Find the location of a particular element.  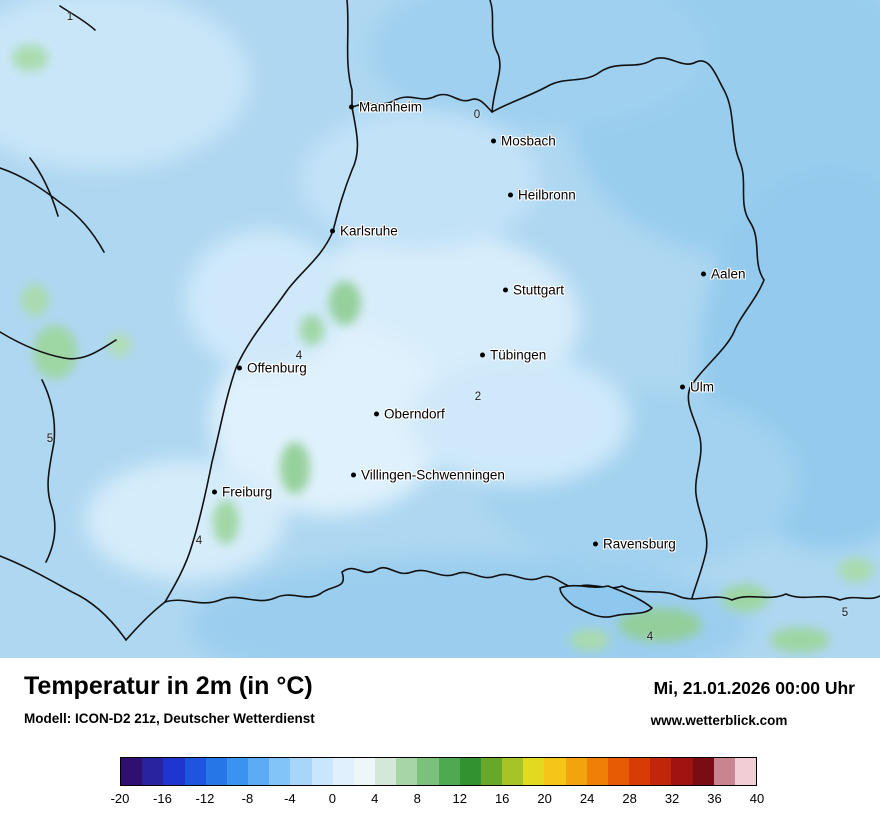

city-label: Tübingen is located at coordinates (518, 355).